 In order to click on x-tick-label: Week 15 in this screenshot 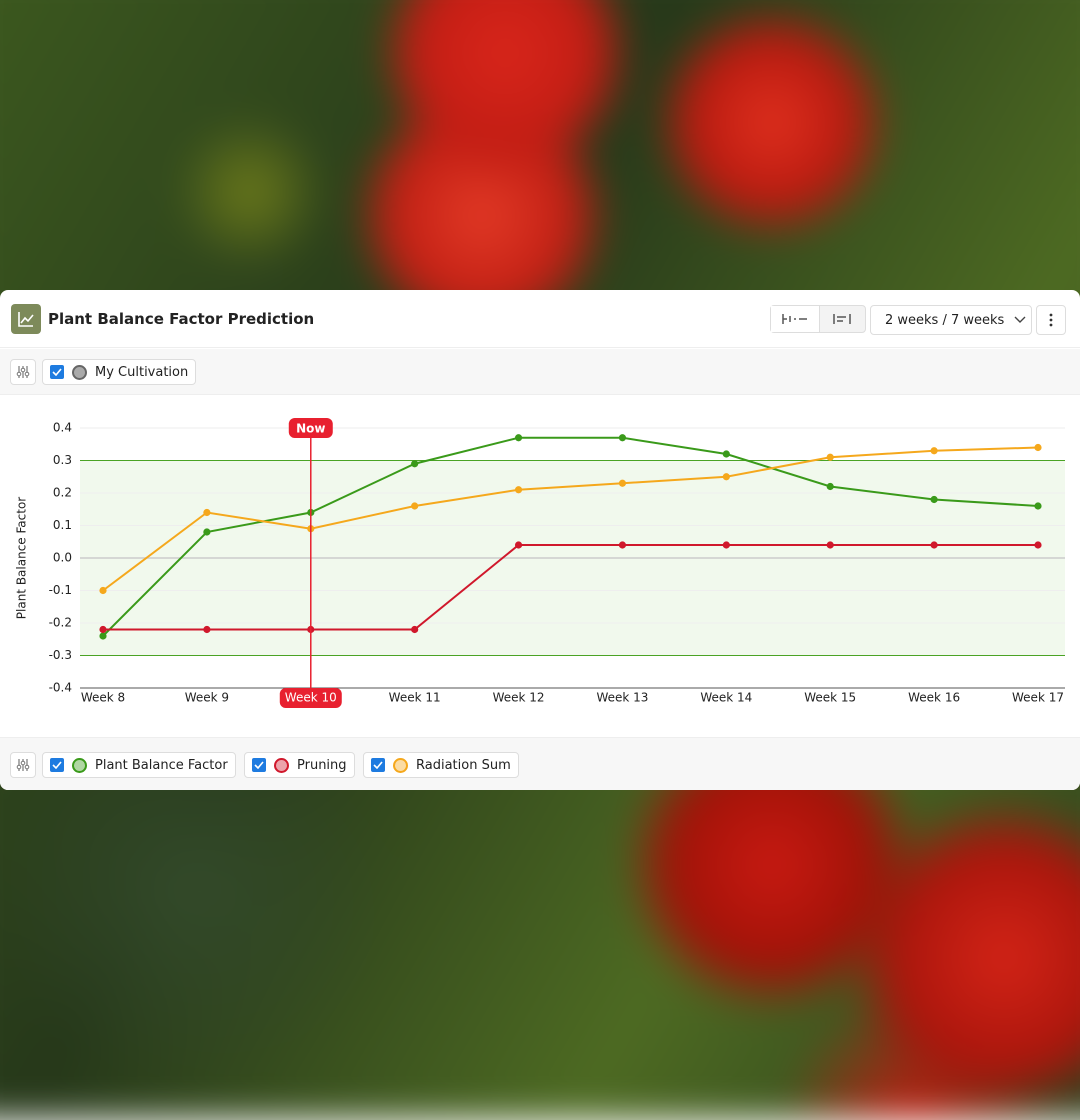, I will do `click(830, 698)`.